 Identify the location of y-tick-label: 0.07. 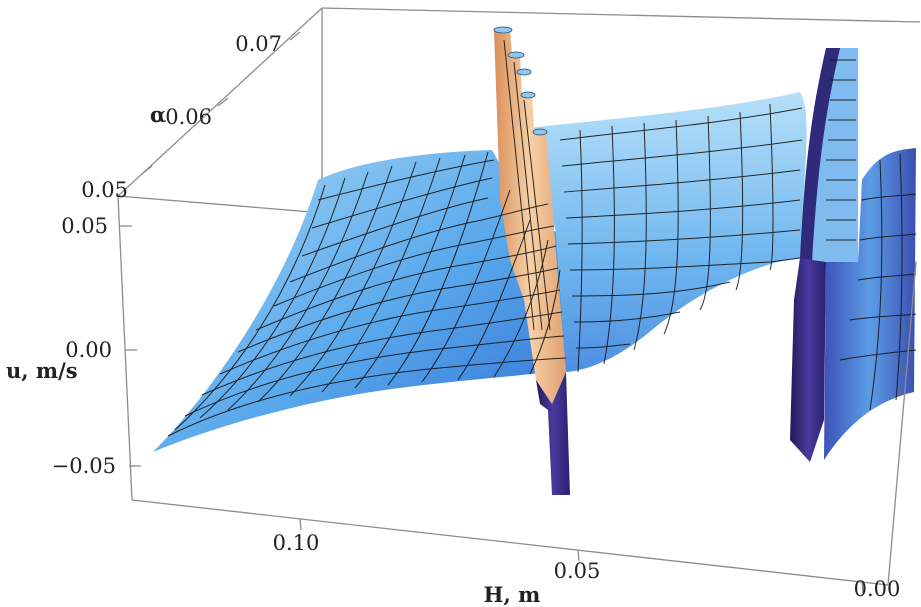
(258, 44).